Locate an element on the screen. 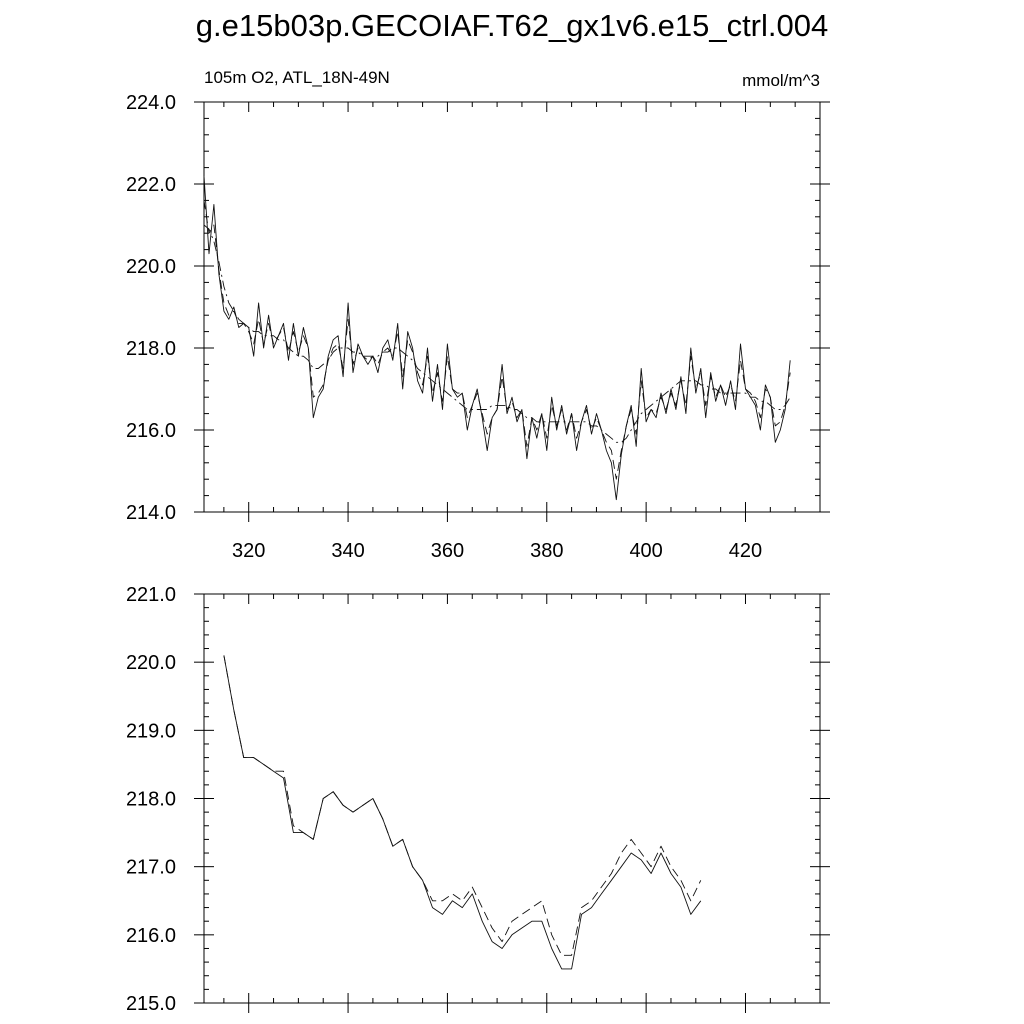  top-panel-subtitle-left: 105m O2, ATL_18N-49N is located at coordinates (297, 77).